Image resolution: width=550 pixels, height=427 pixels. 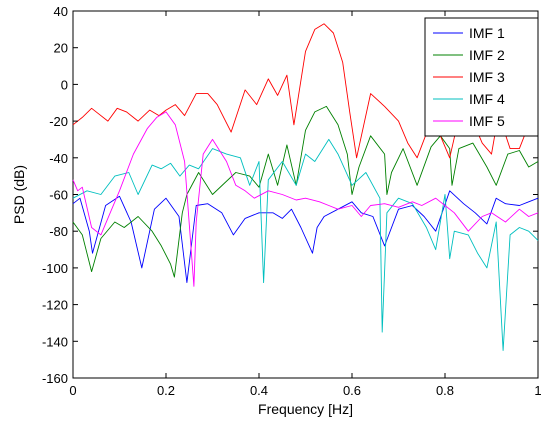 I want to click on y-axis-label: PSD (dB), so click(x=19, y=194).